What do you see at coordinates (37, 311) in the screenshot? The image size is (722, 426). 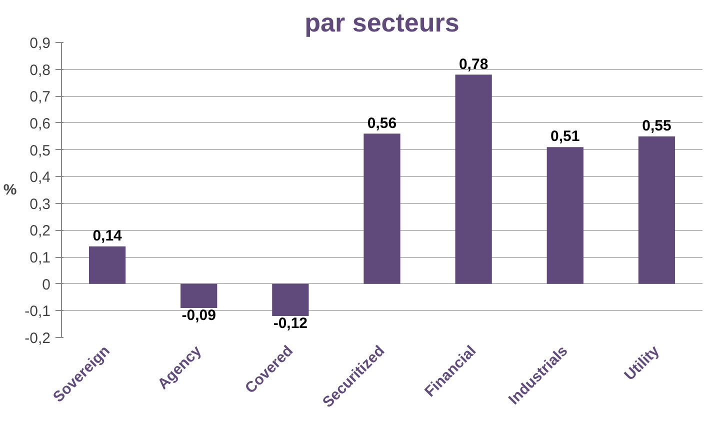 I see `y-tick-label: -0,1` at bounding box center [37, 311].